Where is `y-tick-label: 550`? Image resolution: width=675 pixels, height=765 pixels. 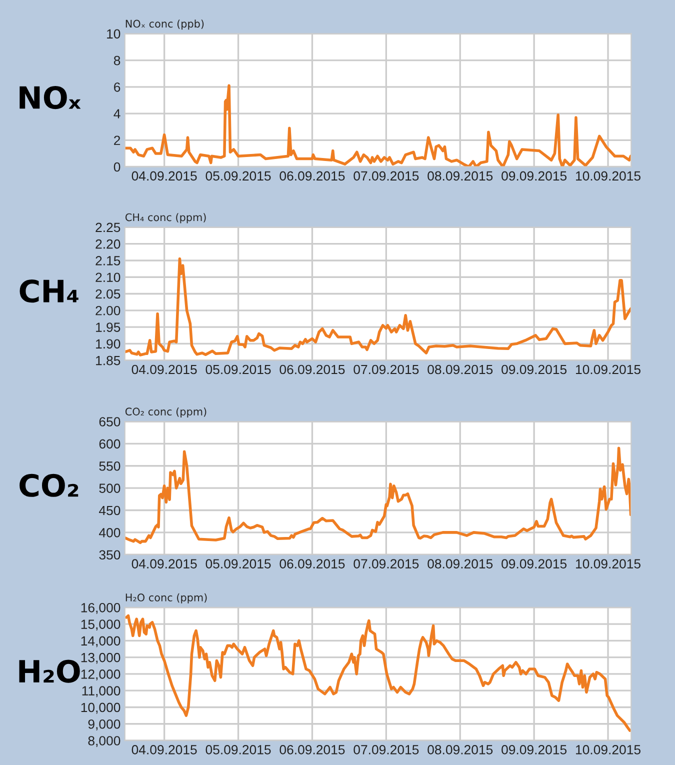
y-tick-label: 550 is located at coordinates (109, 466).